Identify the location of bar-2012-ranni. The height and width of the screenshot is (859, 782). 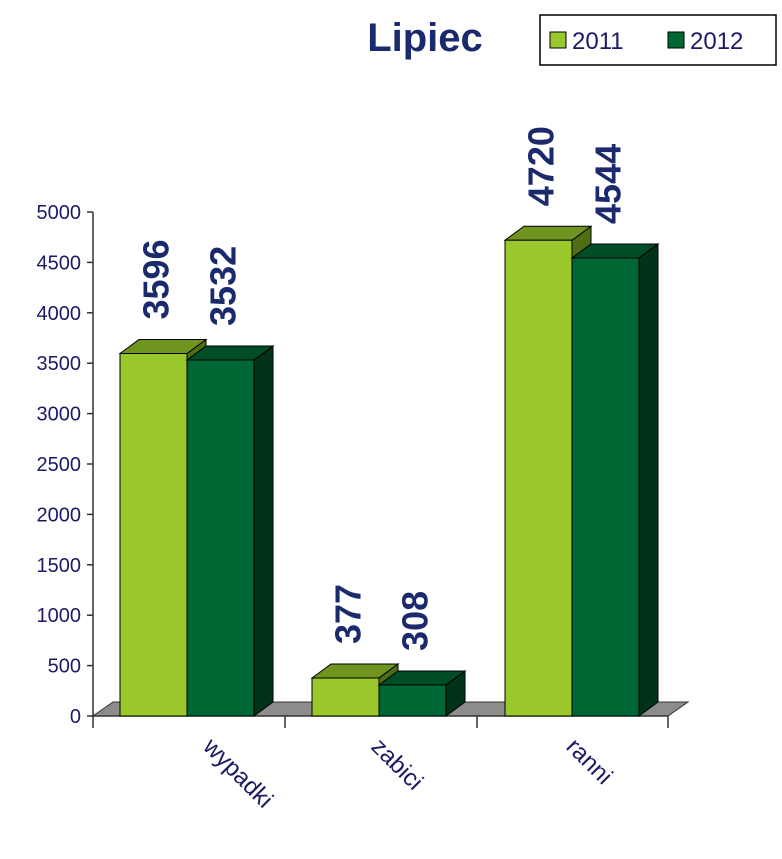
(615, 479).